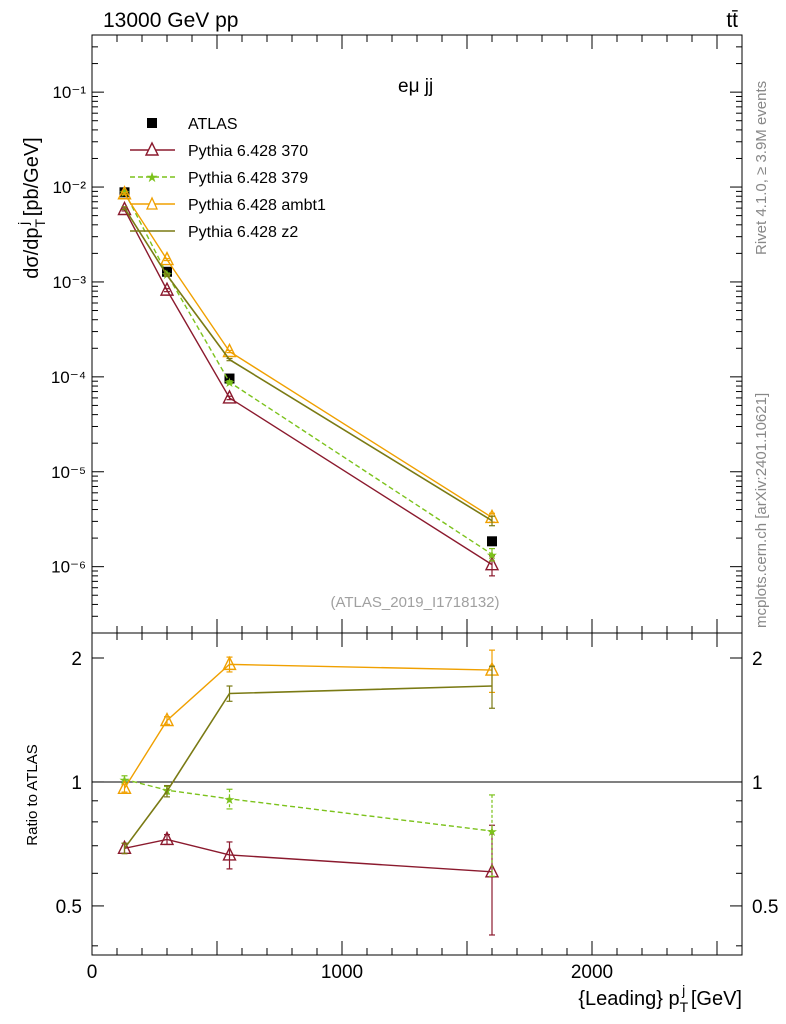 This screenshot has height=1024, width=786. Describe the element at coordinates (68, 377) in the screenshot. I see `main-y-tick-label: 10⁻⁴` at that location.